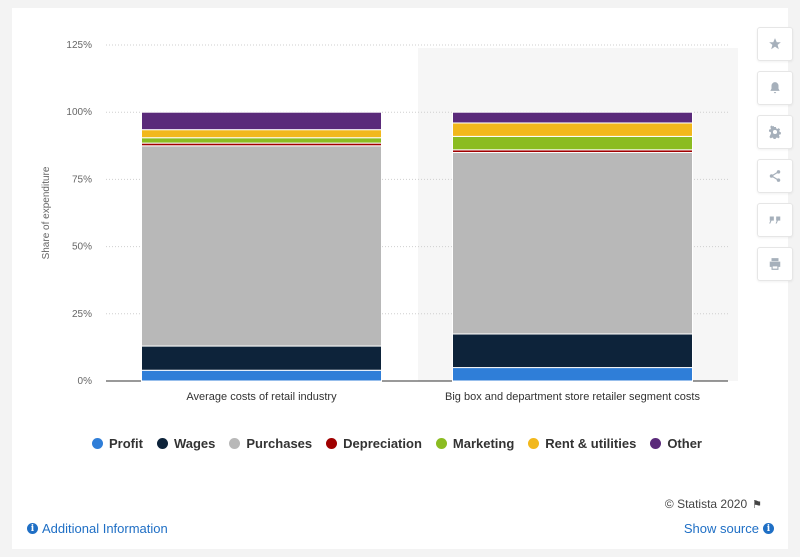 Image resolution: width=800 pixels, height=557 pixels. I want to click on y-tick-label: 25%, so click(82, 314).